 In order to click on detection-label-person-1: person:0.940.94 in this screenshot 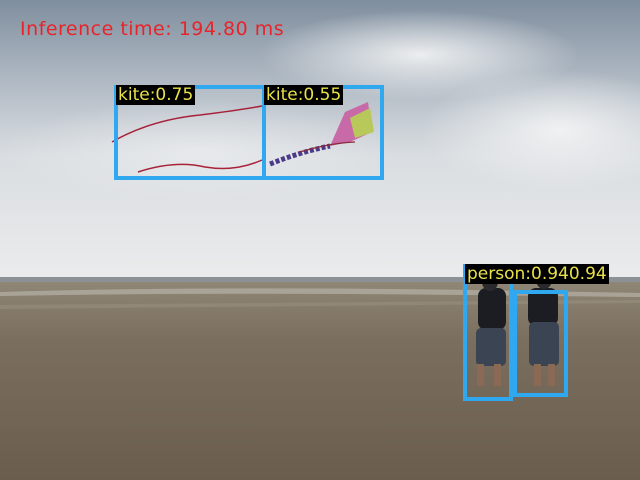, I will do `click(537, 274)`.